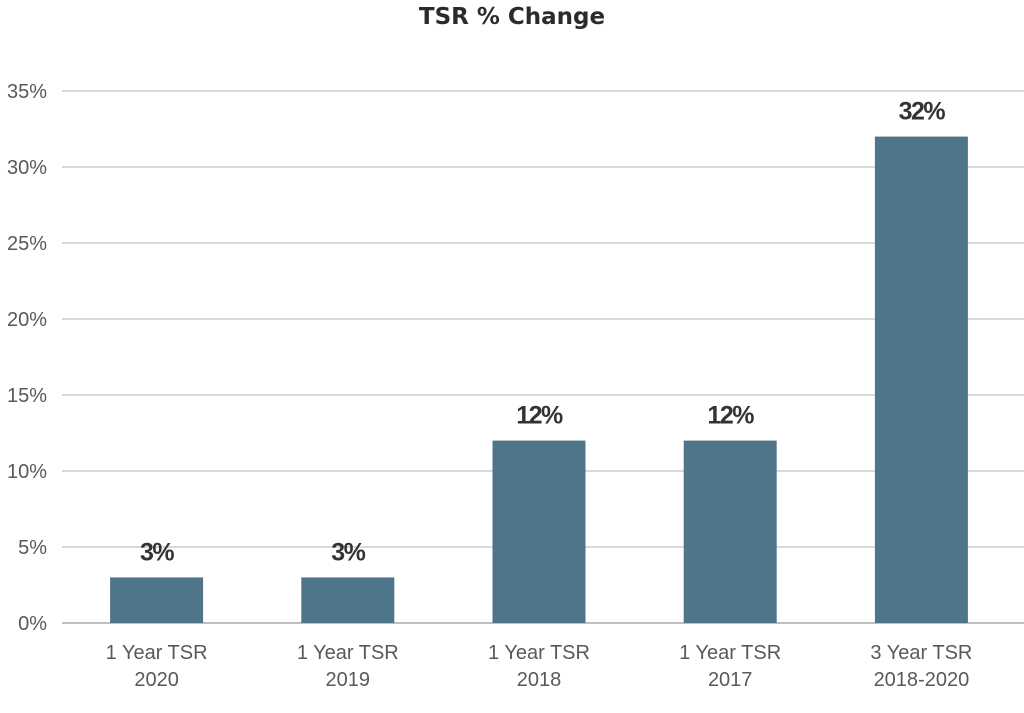 This screenshot has height=713, width=1024. I want to click on y-tick-label: 10%, so click(27, 472).